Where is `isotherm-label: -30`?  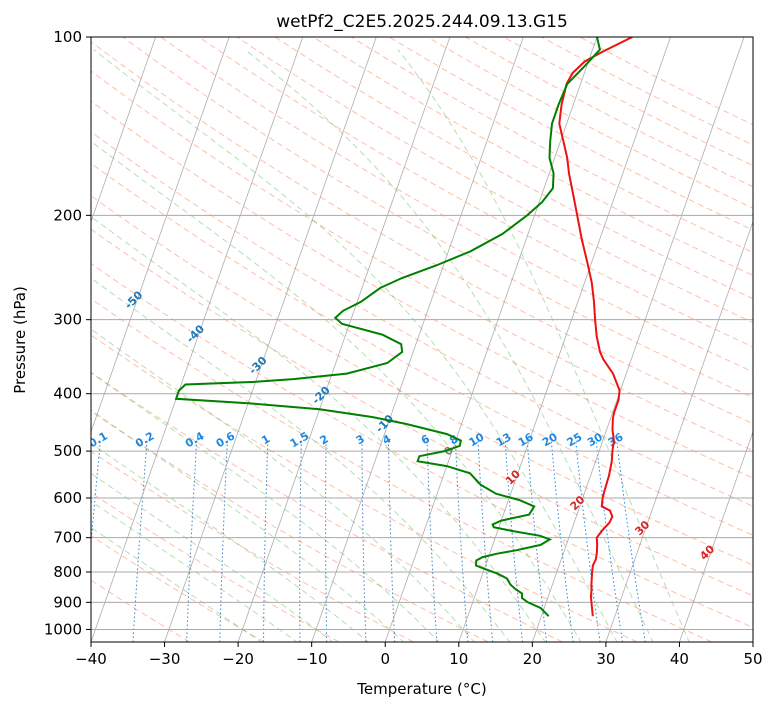 isotherm-label: -30 is located at coordinates (257, 365).